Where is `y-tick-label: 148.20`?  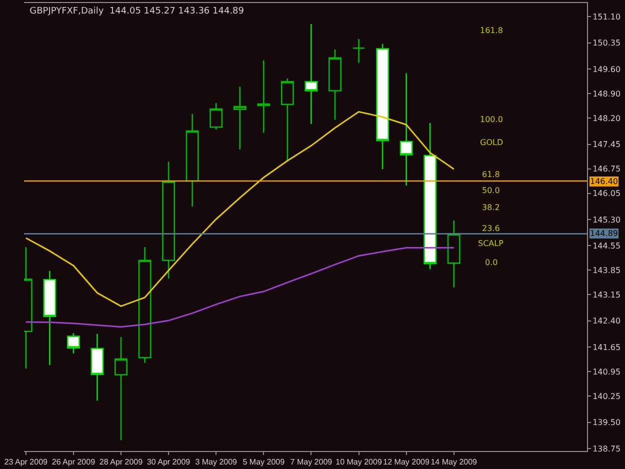
y-tick-label: 148.20 is located at coordinates (606, 118).